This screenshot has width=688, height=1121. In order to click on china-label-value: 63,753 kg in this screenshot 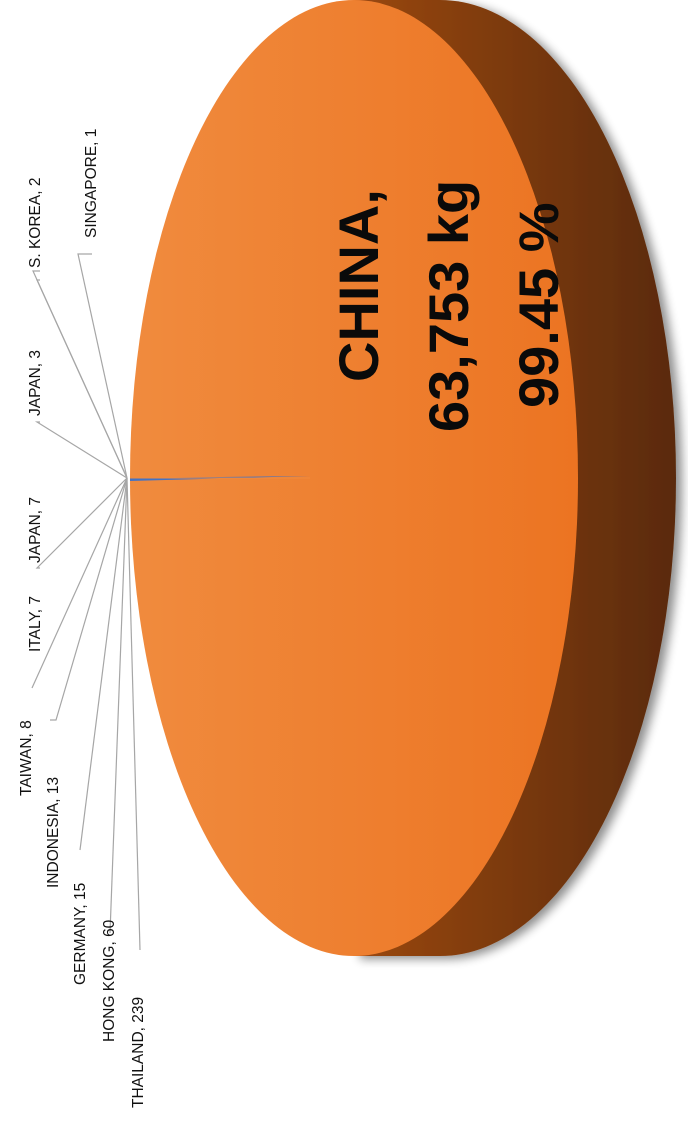, I will do `click(448, 306)`.